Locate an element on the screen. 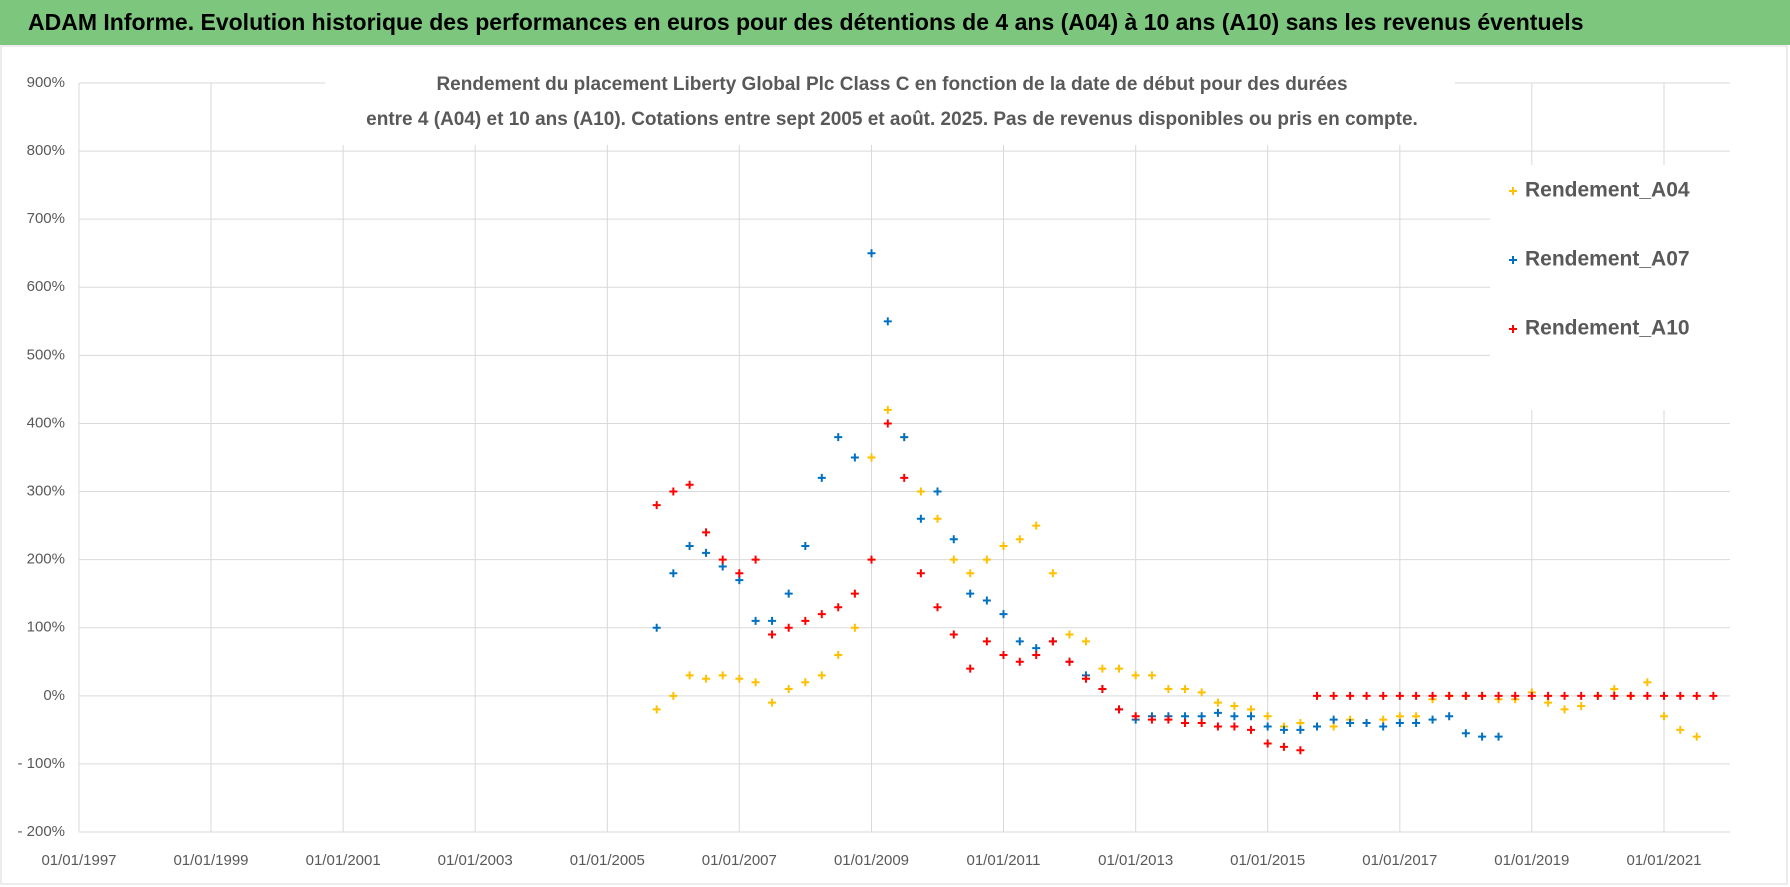 This screenshot has width=1790, height=887. x-tick-label: 01/01/2001 is located at coordinates (343, 860).